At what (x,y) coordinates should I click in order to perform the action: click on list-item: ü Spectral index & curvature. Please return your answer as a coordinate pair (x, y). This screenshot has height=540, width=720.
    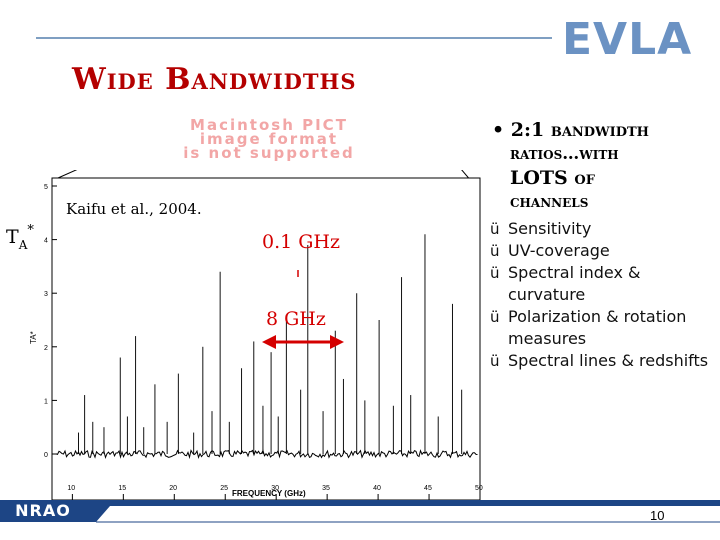
    Looking at the image, I should click on (602, 284).